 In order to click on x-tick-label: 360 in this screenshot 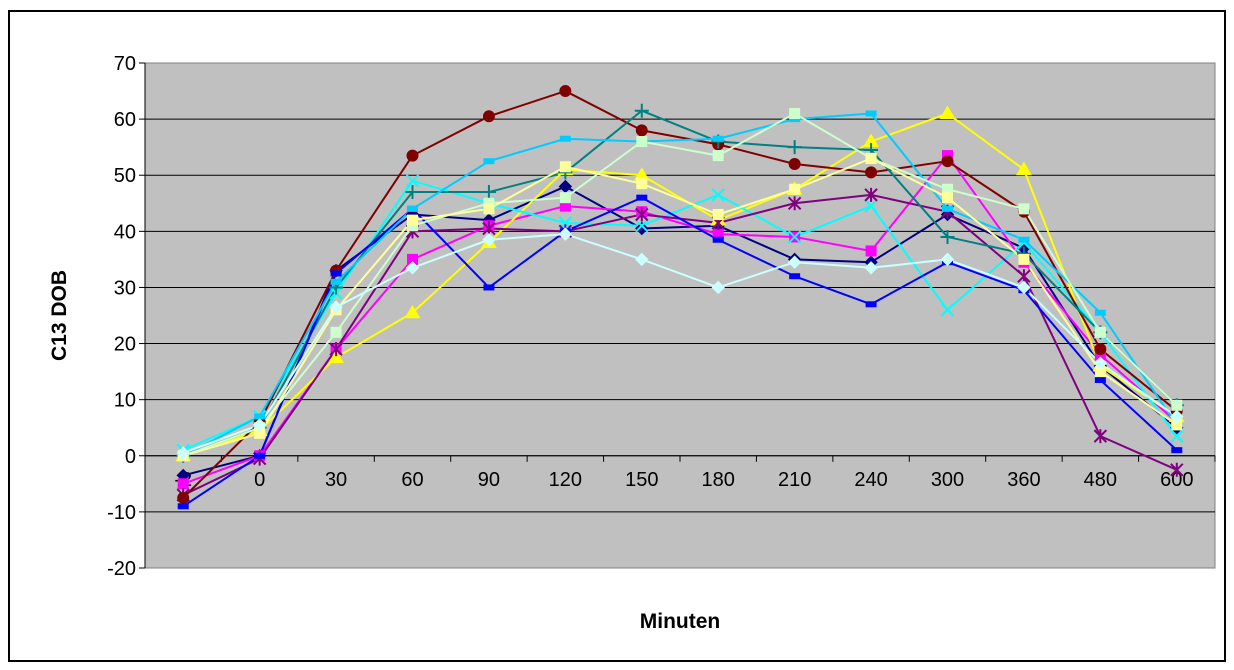, I will do `click(1023, 480)`.